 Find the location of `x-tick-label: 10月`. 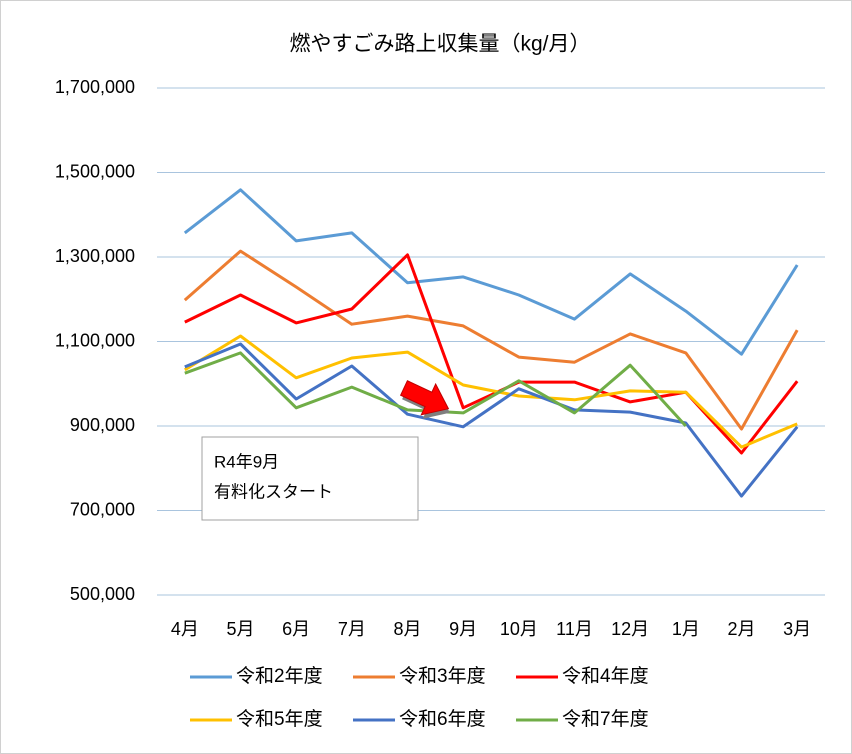

x-tick-label: 10月 is located at coordinates (519, 629).